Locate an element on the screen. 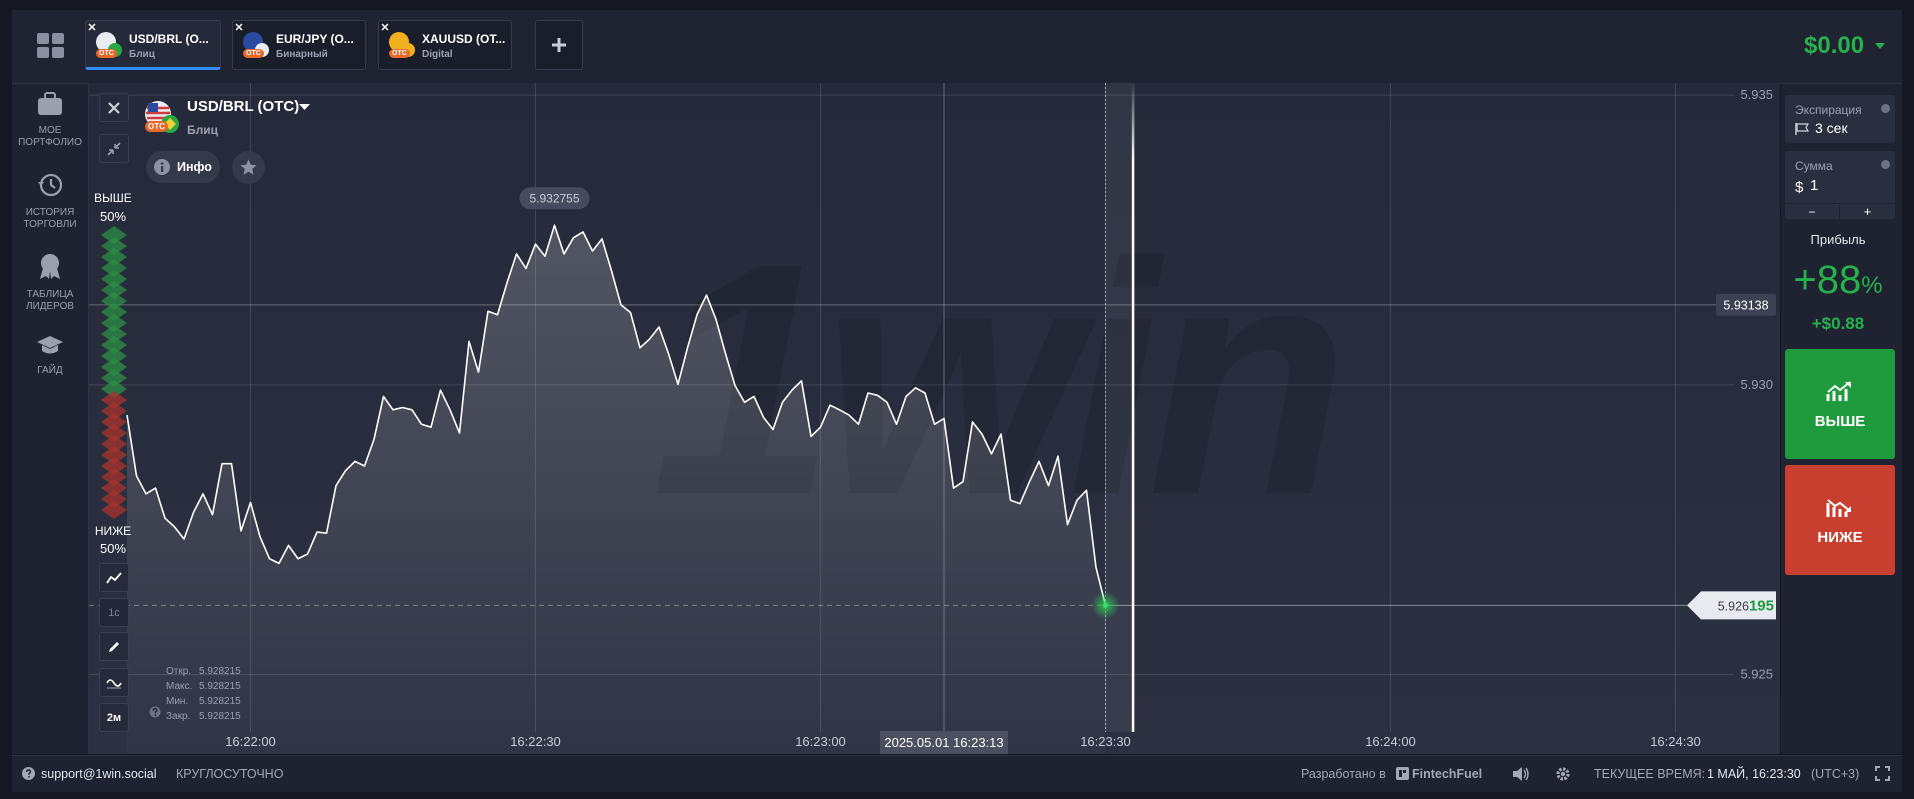  expiration-zone is located at coordinates (1120, 407).